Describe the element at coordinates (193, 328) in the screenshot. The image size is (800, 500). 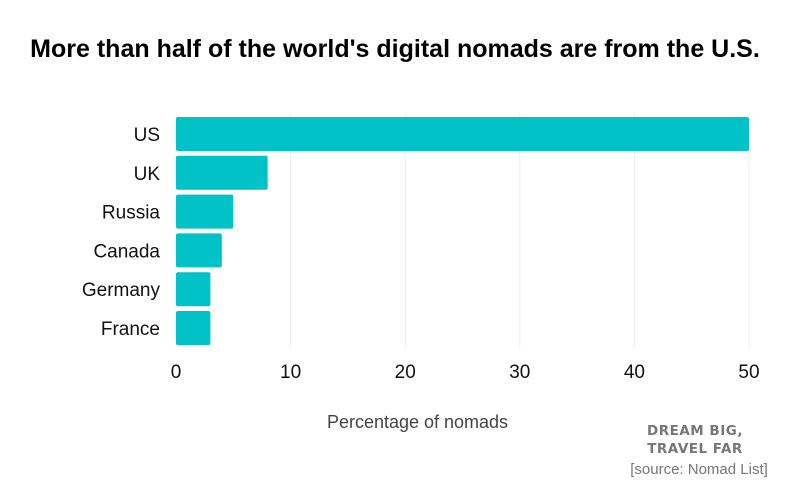
I see `bar-france` at that location.